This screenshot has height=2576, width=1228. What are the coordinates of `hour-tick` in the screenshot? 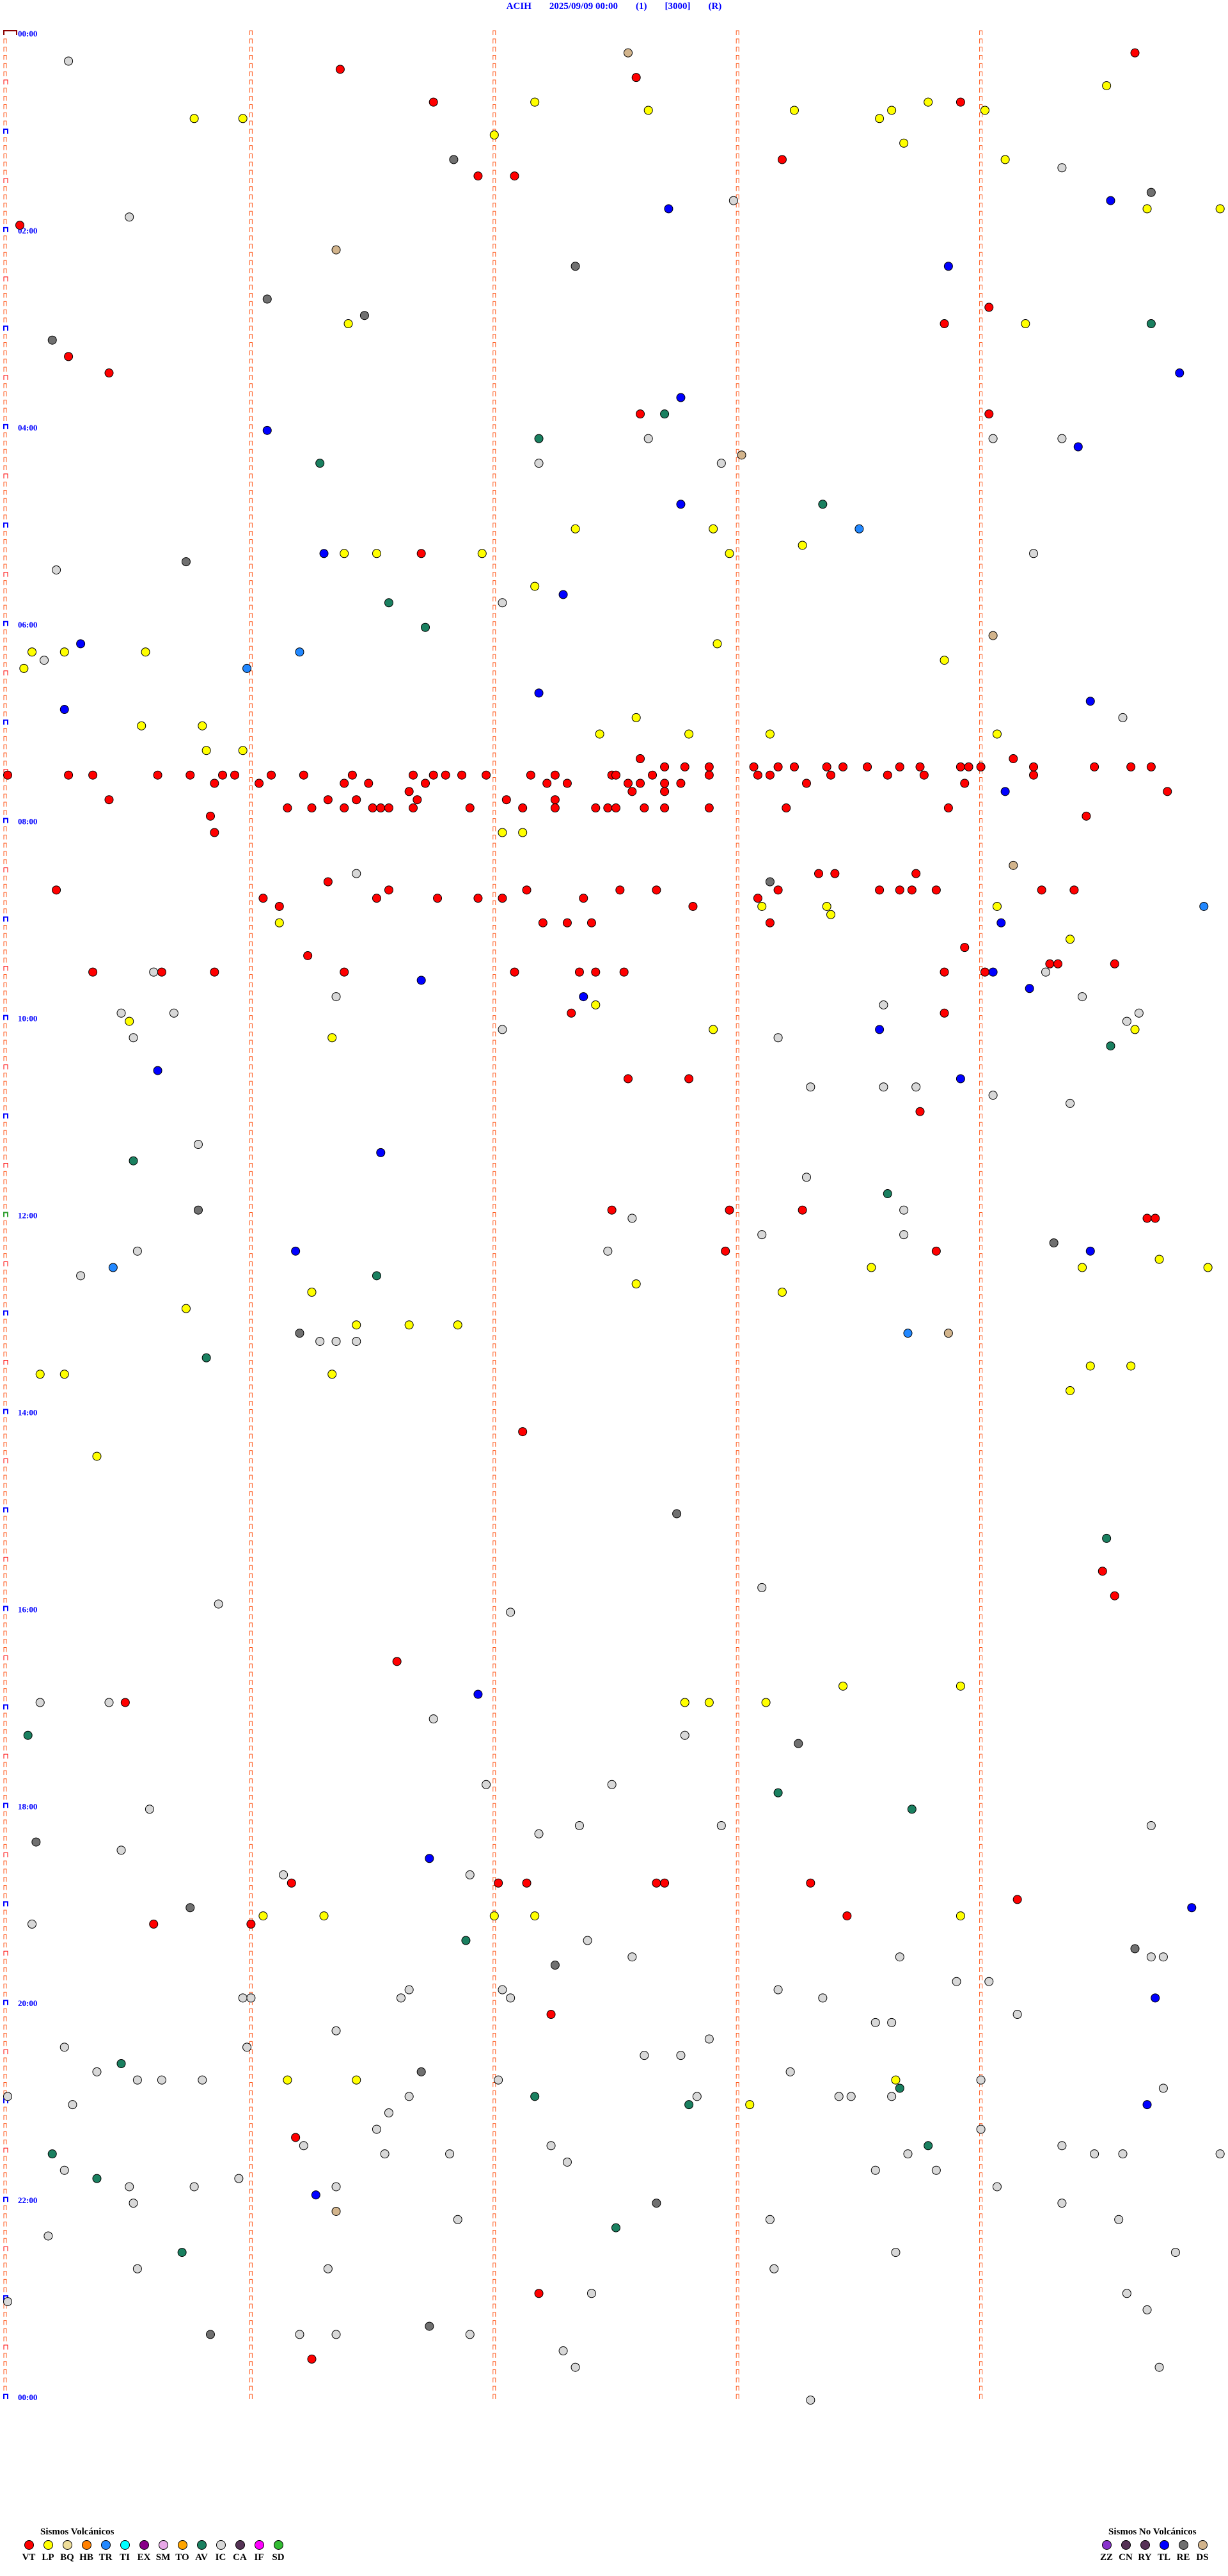 It's located at (10, 32).